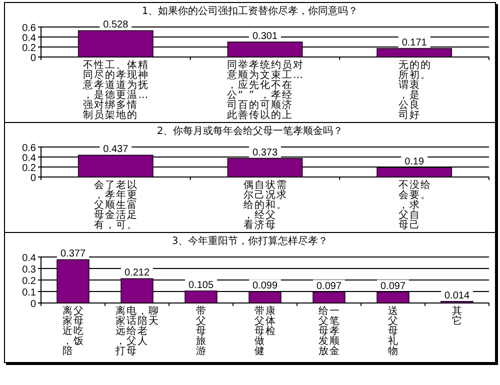 The width and height of the screenshot is (500, 385). Describe the element at coordinates (29, 270) in the screenshot. I see `y-tick-label: 0.3` at that location.